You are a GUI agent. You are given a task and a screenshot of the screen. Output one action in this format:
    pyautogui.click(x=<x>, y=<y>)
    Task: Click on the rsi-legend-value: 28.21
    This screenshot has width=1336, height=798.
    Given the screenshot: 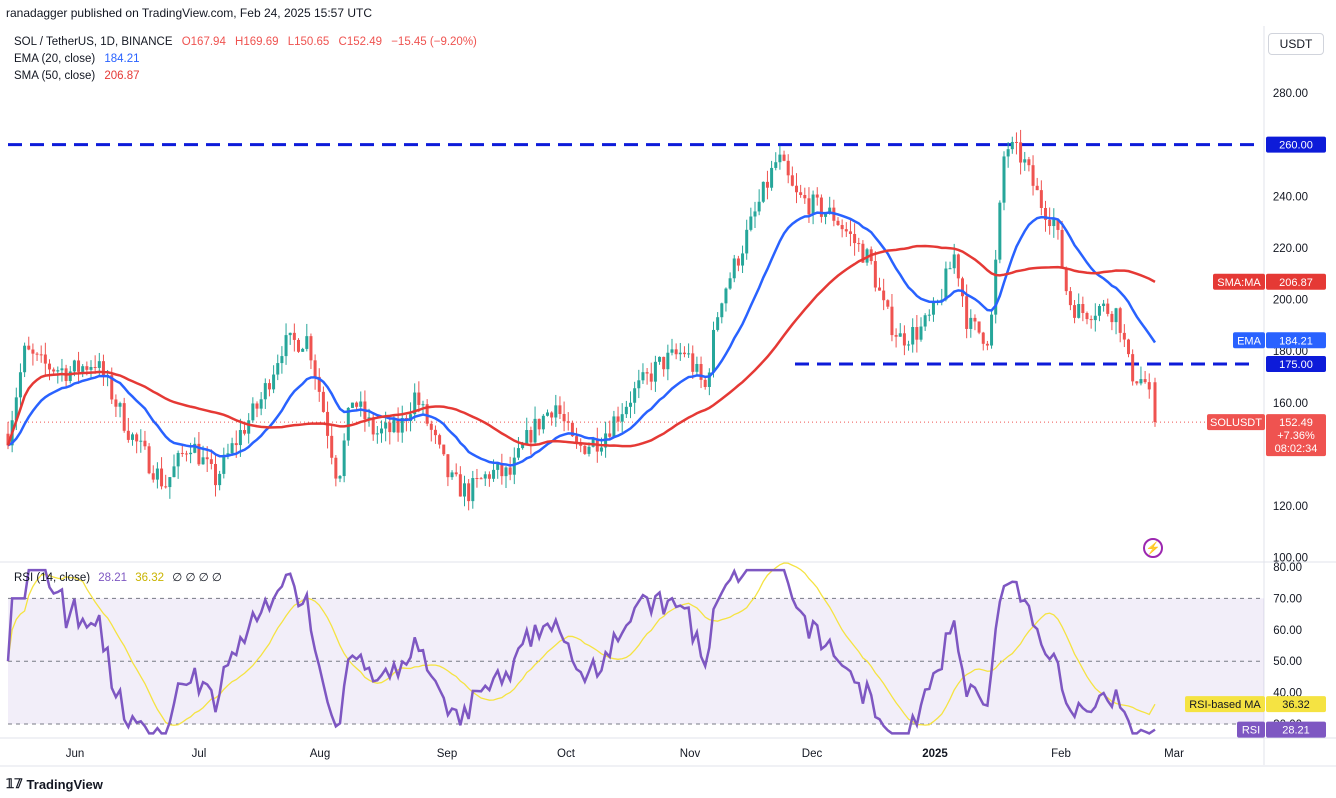 What is the action you would take?
    pyautogui.click(x=113, y=578)
    